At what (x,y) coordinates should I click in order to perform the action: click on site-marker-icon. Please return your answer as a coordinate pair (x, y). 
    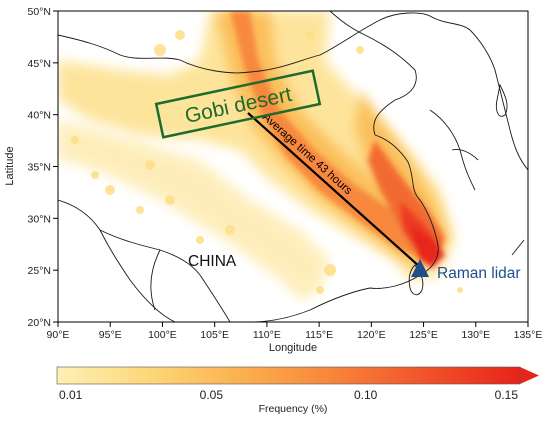
    Looking at the image, I should click on (420, 268).